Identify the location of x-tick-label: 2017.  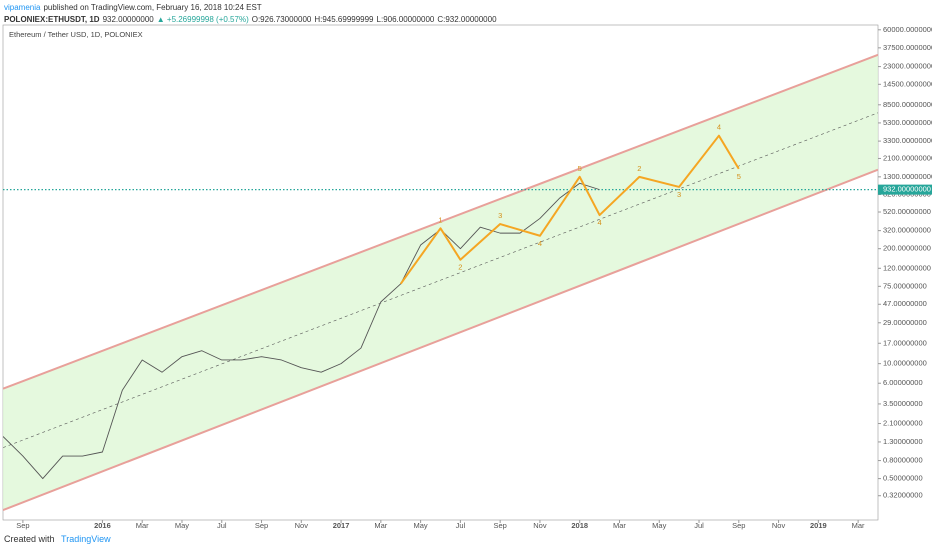
(341, 525).